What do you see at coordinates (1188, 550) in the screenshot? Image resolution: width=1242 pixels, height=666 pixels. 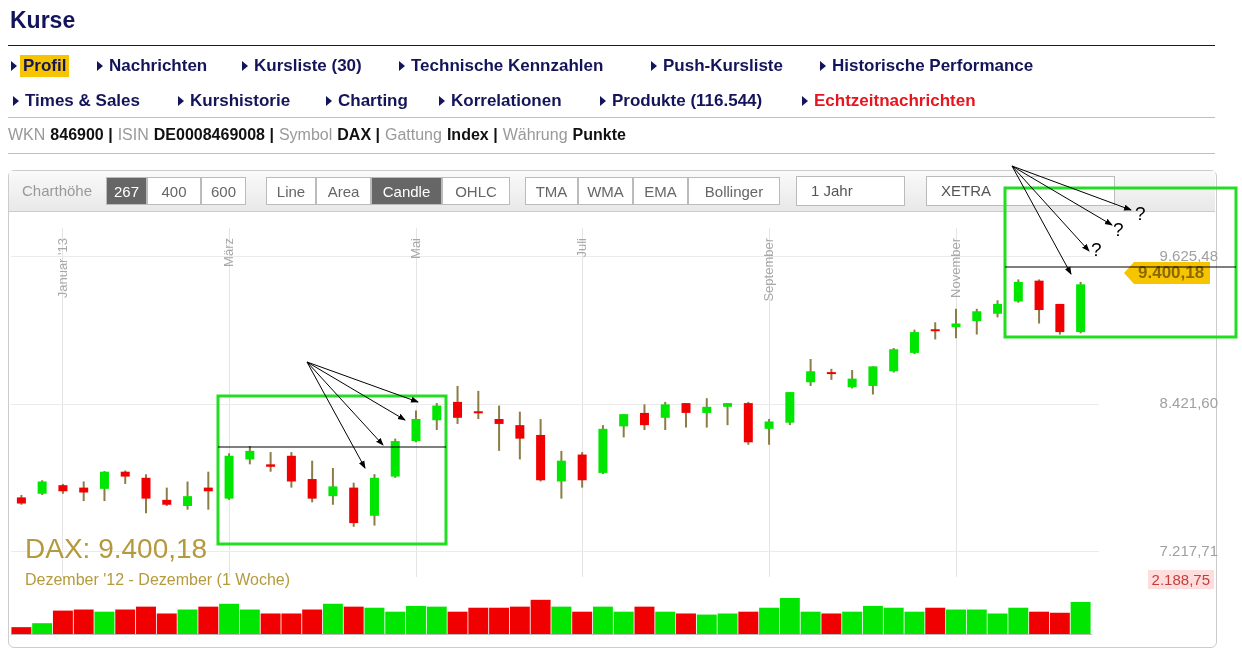 I see `y-tick-label: 7.217,71` at bounding box center [1188, 550].